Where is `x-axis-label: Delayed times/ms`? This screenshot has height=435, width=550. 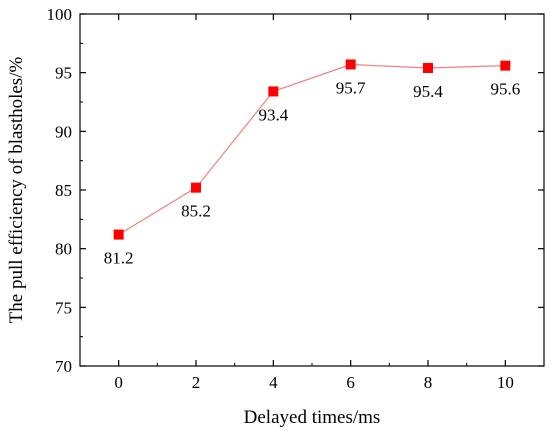
x-axis-label: Delayed times/ms is located at coordinates (312, 417).